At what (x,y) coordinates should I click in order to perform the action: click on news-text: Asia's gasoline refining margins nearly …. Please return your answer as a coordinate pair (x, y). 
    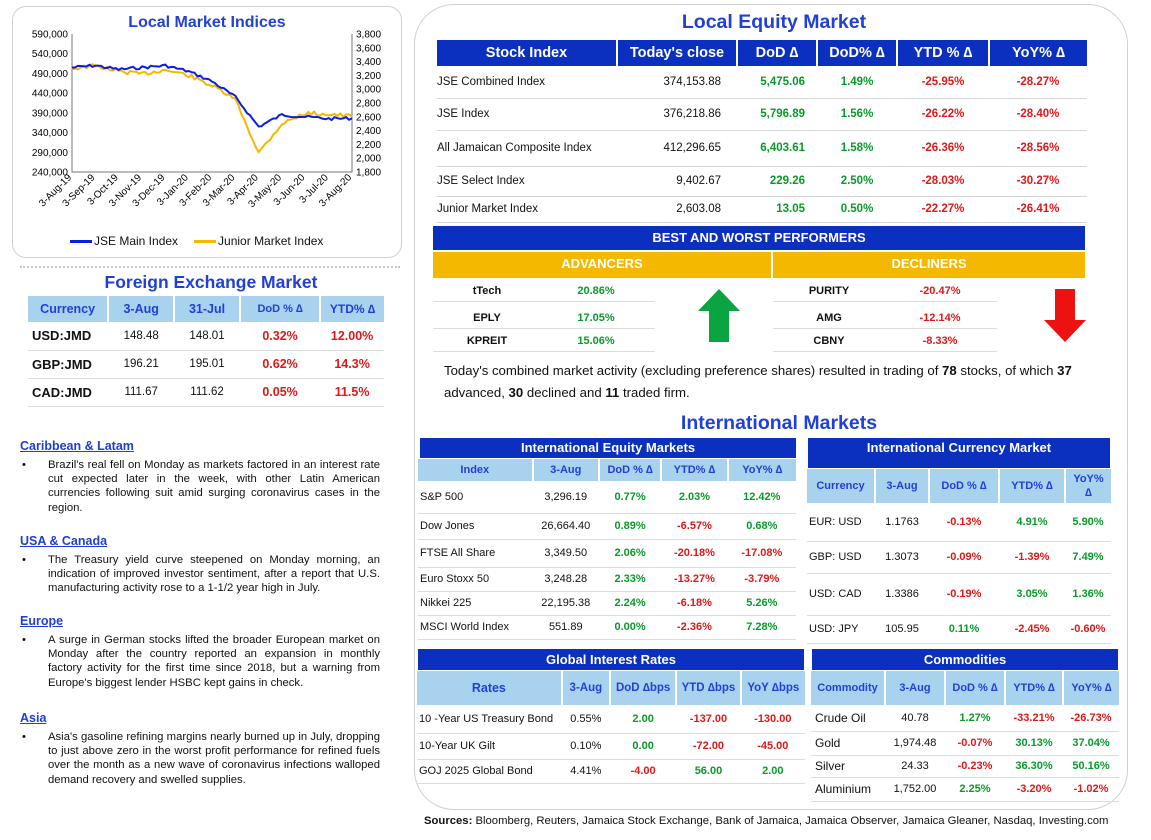
    Looking at the image, I should click on (214, 758).